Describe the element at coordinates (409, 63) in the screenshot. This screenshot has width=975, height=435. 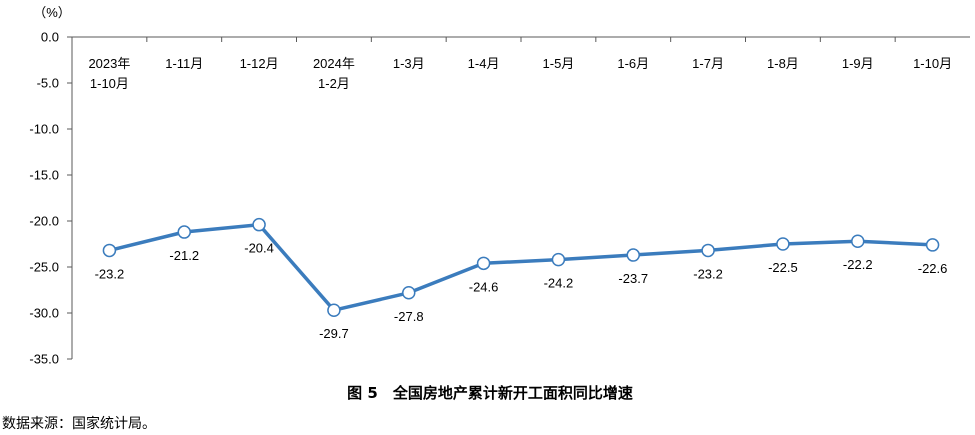
I see `x-tick-label: 1-3月` at that location.